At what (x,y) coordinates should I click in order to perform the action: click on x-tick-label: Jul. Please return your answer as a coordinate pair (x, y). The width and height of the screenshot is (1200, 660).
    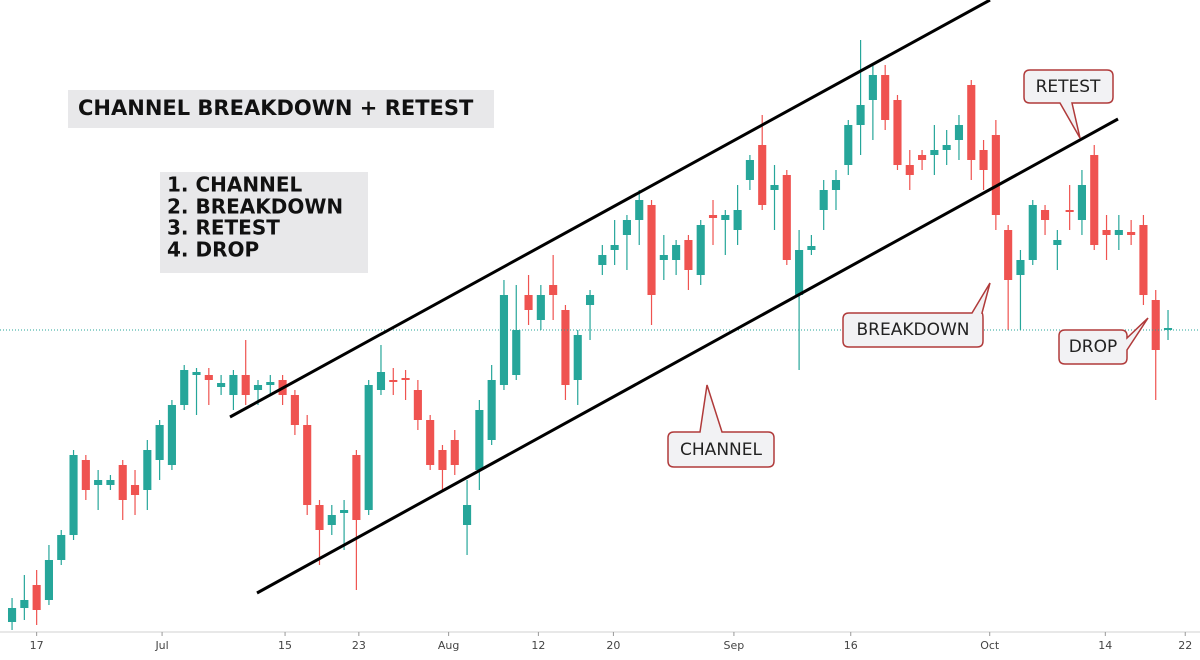
    Looking at the image, I should click on (161, 645).